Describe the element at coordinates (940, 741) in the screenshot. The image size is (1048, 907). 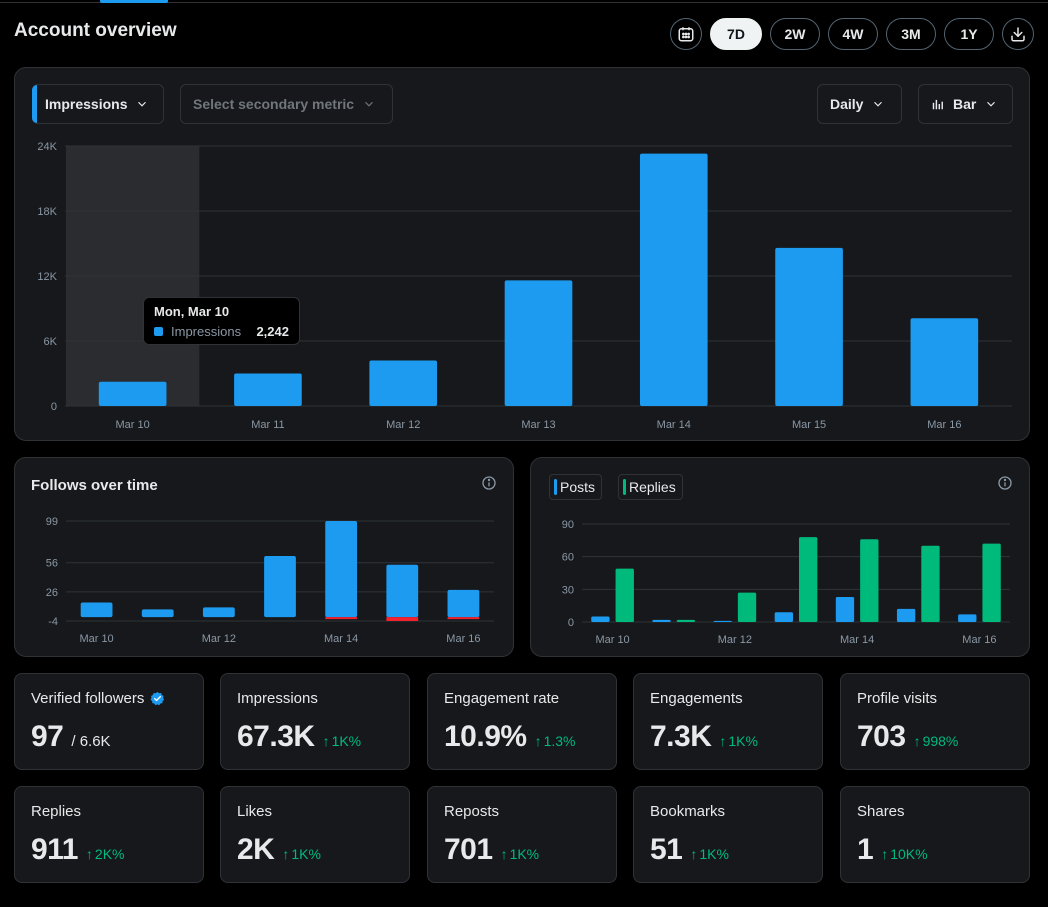
I see `stat-delta-text: 998%` at that location.